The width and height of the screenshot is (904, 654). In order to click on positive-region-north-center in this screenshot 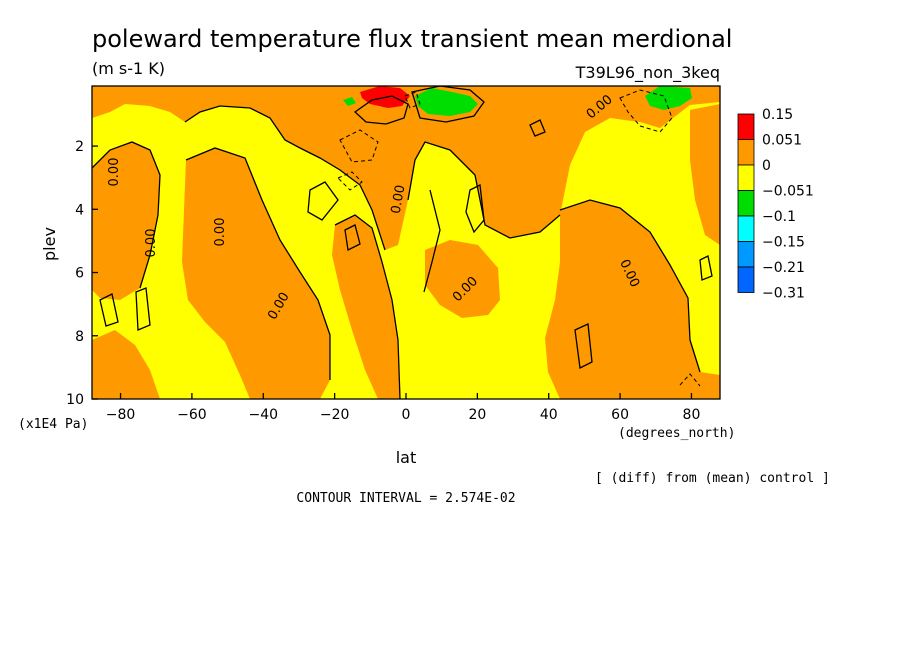, I will do `click(462, 279)`.